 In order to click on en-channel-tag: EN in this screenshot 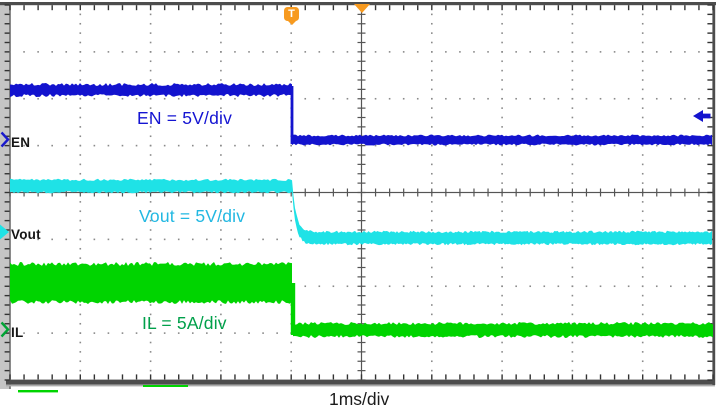, I will do `click(15, 142)`.